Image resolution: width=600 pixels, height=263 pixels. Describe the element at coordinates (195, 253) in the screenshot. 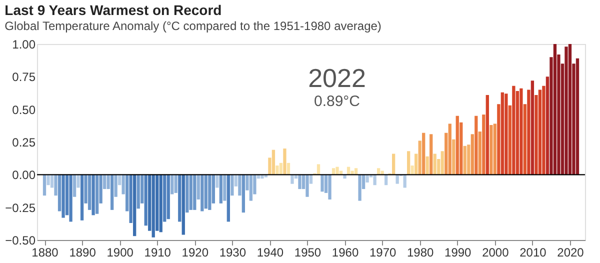

I see `x-tick-label: 1920` at that location.